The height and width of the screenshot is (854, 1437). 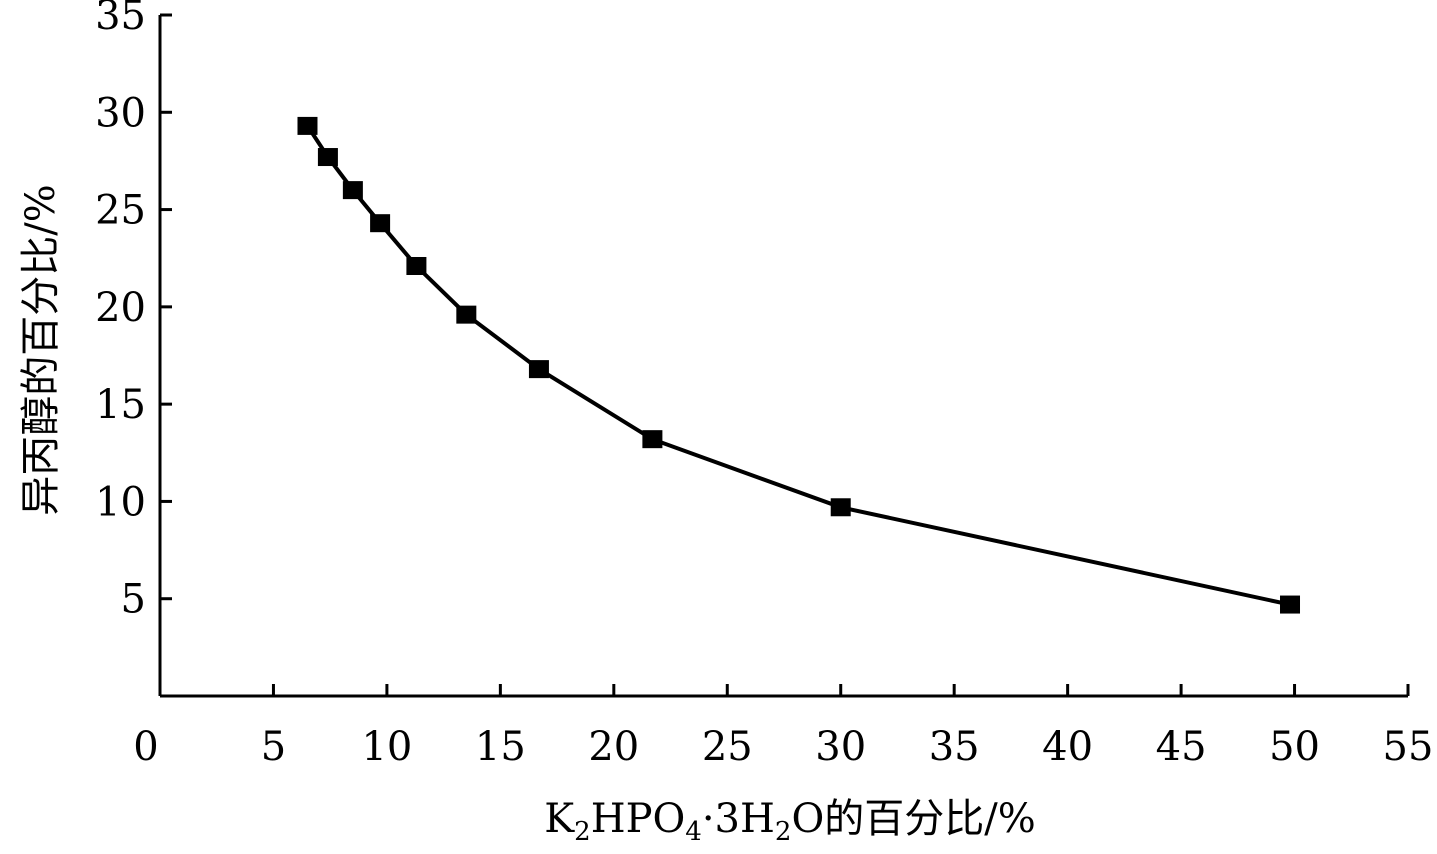 I want to click on x-tick-label: 55, so click(x=1408, y=747).